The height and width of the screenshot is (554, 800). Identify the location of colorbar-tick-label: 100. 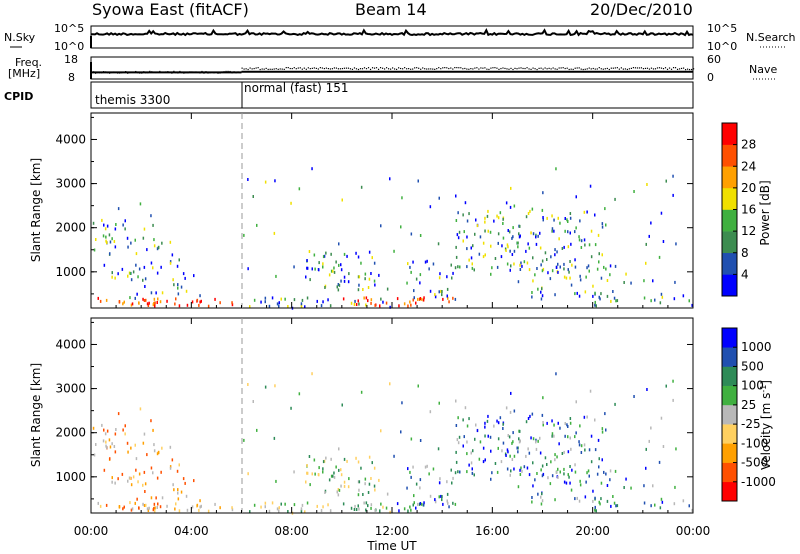
(752, 386).